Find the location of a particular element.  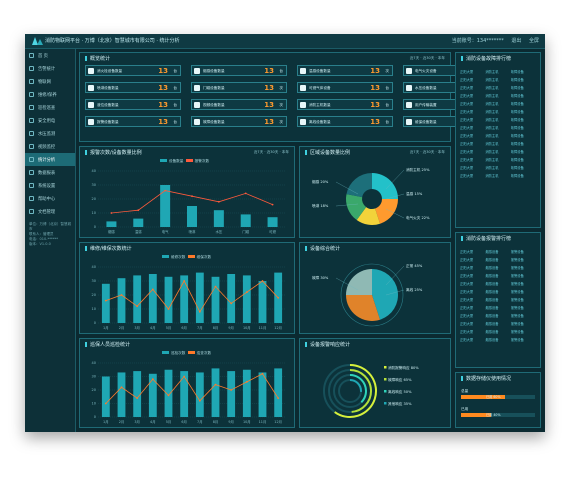

sidebar-item: 水压监测 is located at coordinates (50, 133).